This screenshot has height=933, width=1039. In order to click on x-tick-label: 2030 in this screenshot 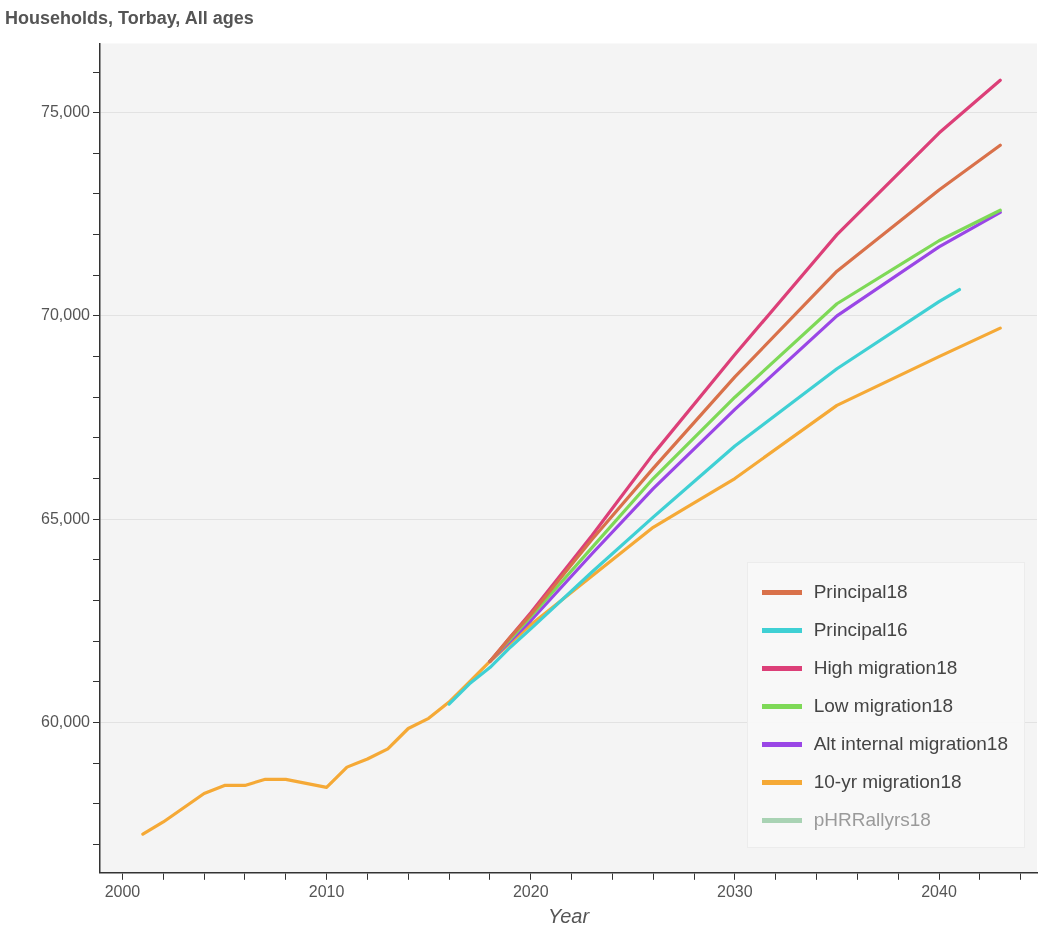, I will do `click(735, 891)`.